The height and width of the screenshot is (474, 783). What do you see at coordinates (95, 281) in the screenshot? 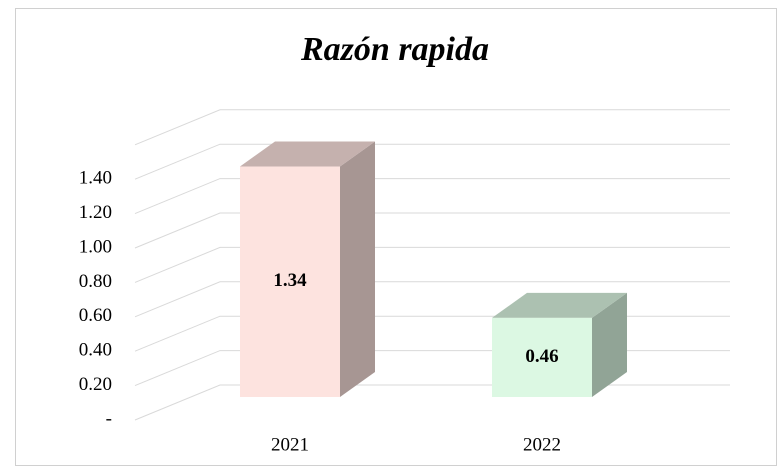
I see `y-tick-label: 0.80` at bounding box center [95, 281].